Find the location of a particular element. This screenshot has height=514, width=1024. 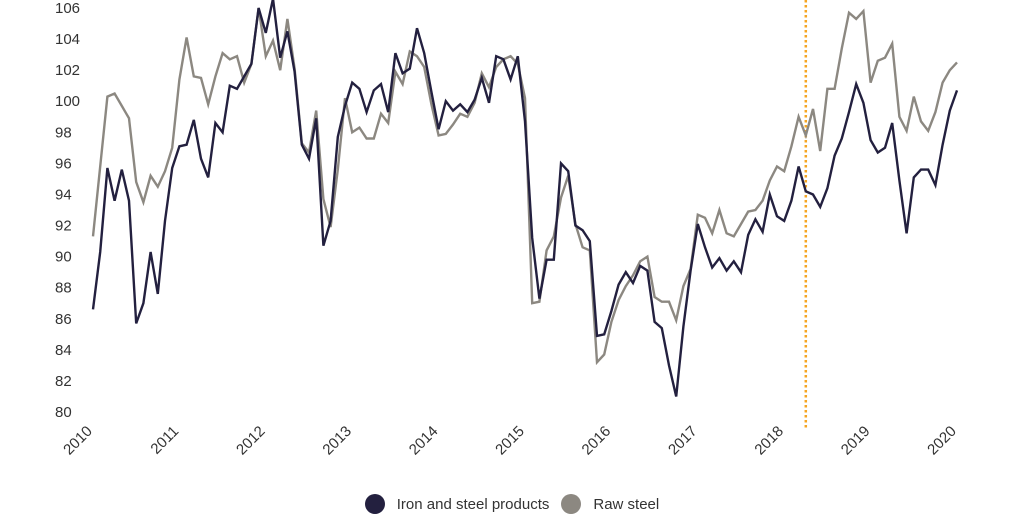

y-tick-label: 104 is located at coordinates (67, 39).